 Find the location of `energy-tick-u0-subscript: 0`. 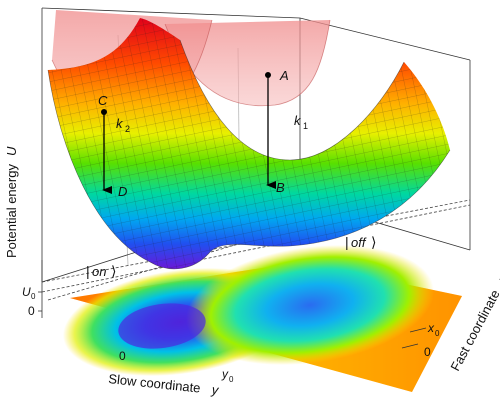

energy-tick-u0-subscript: 0 is located at coordinates (33, 296).